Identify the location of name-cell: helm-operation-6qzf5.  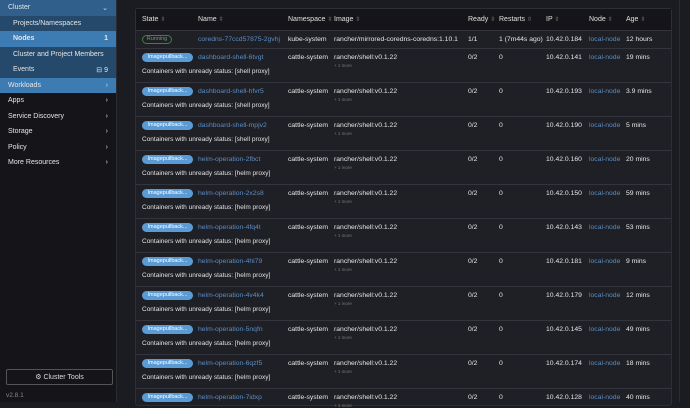
(230, 363).